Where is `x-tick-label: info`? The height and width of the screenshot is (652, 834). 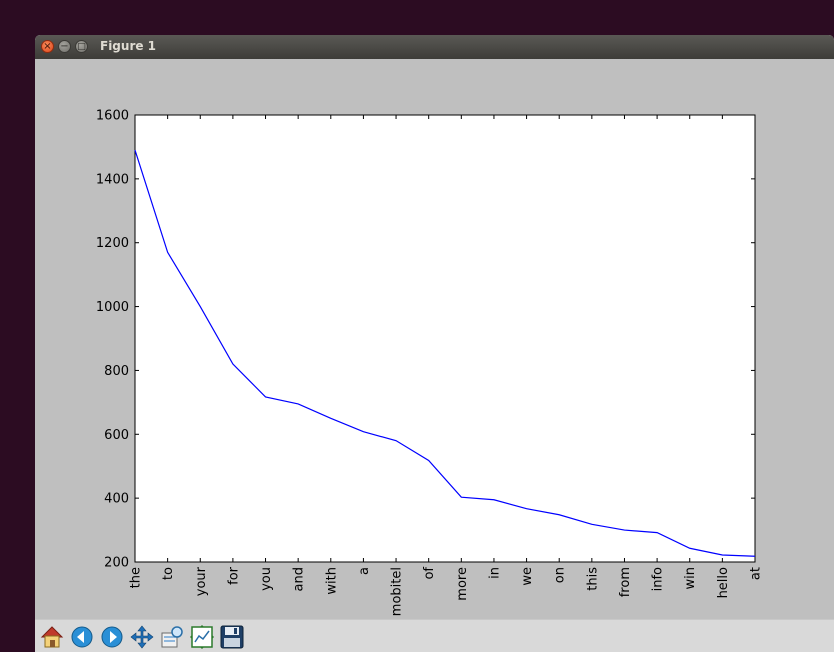
x-tick-label: info is located at coordinates (658, 579).